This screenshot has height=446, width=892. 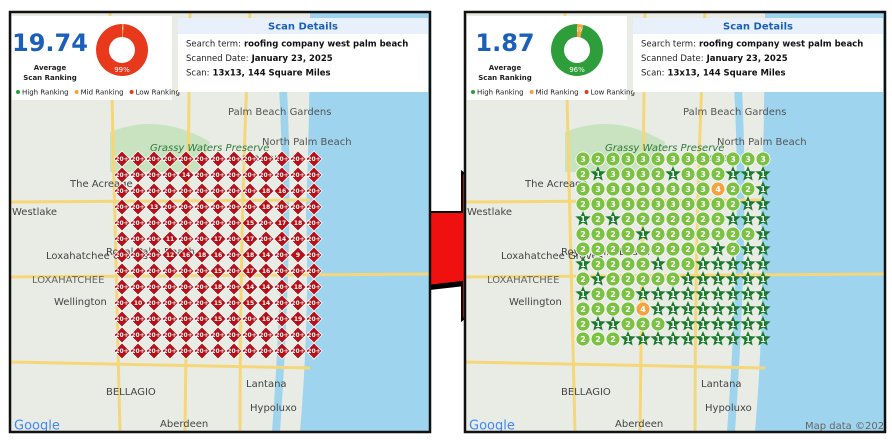 What do you see at coordinates (718, 189) in the screenshot?
I see `marker-label: 4` at bounding box center [718, 189].